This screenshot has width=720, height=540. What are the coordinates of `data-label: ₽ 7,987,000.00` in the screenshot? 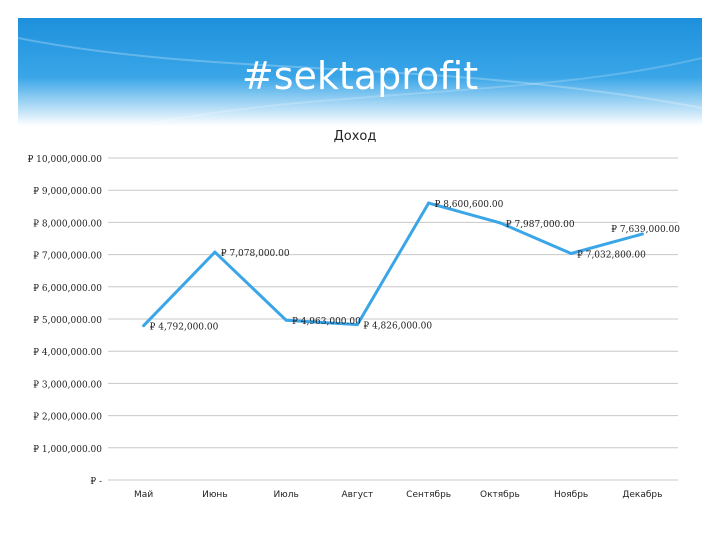 It's located at (540, 225).